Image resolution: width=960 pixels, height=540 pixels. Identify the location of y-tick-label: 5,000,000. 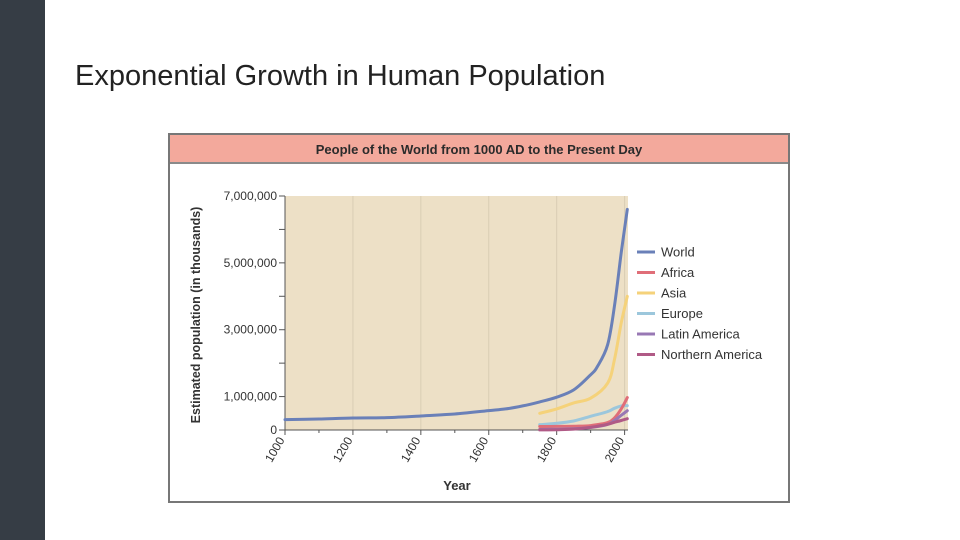
(251, 263).